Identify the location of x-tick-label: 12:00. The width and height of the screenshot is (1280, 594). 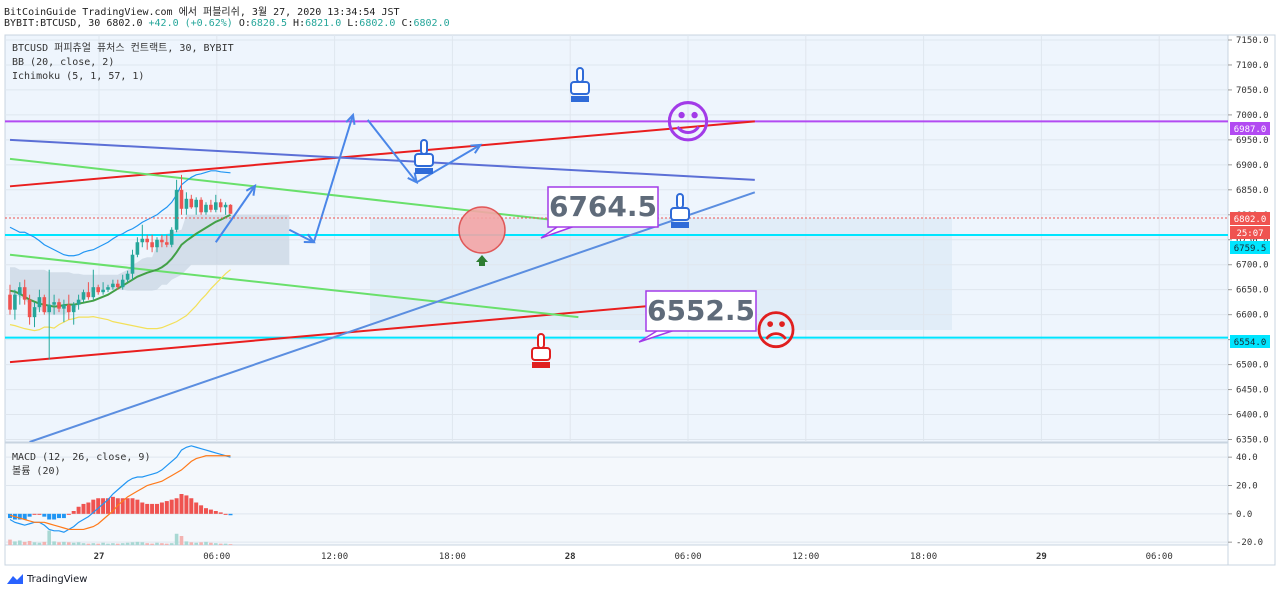
(805, 557).